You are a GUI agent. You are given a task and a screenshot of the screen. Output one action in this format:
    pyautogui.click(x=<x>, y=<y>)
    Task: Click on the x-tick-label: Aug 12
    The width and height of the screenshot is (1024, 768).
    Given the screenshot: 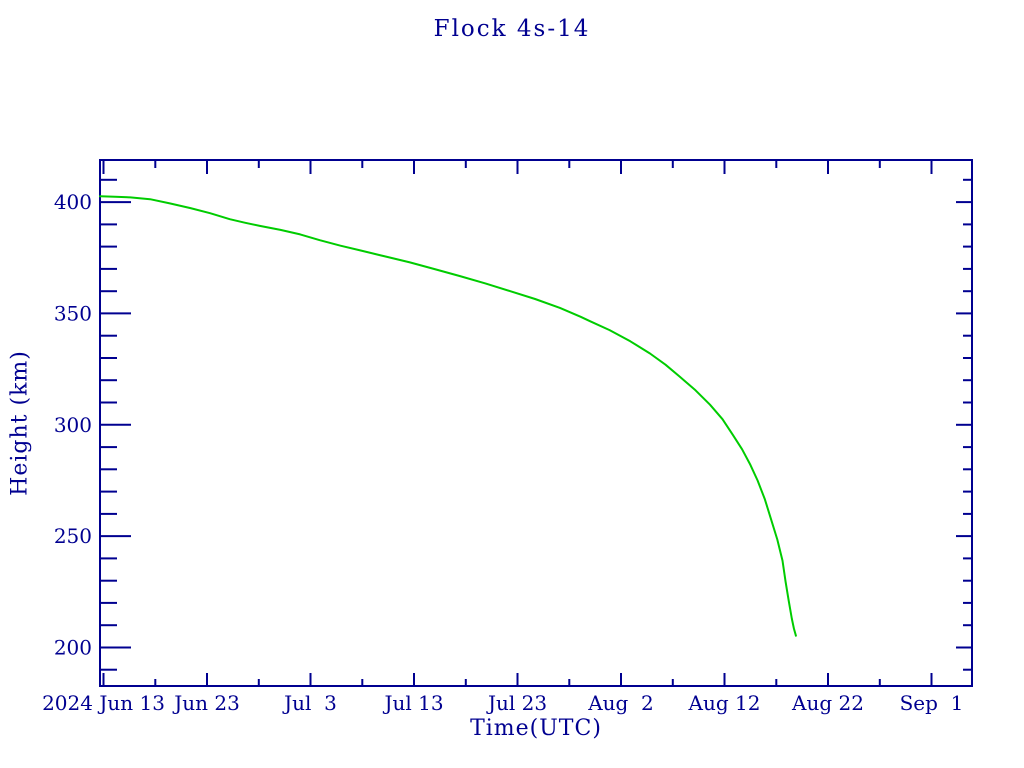 What is the action you would take?
    pyautogui.click(x=724, y=703)
    